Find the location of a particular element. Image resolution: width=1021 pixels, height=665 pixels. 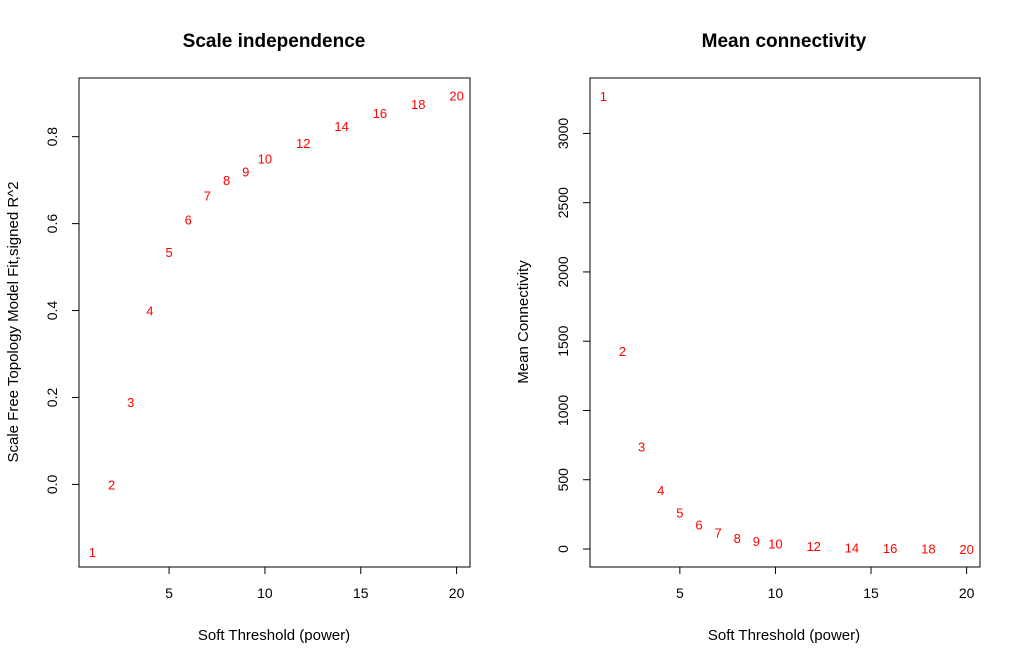

y-tick-label: 0.2 is located at coordinates (52, 398).